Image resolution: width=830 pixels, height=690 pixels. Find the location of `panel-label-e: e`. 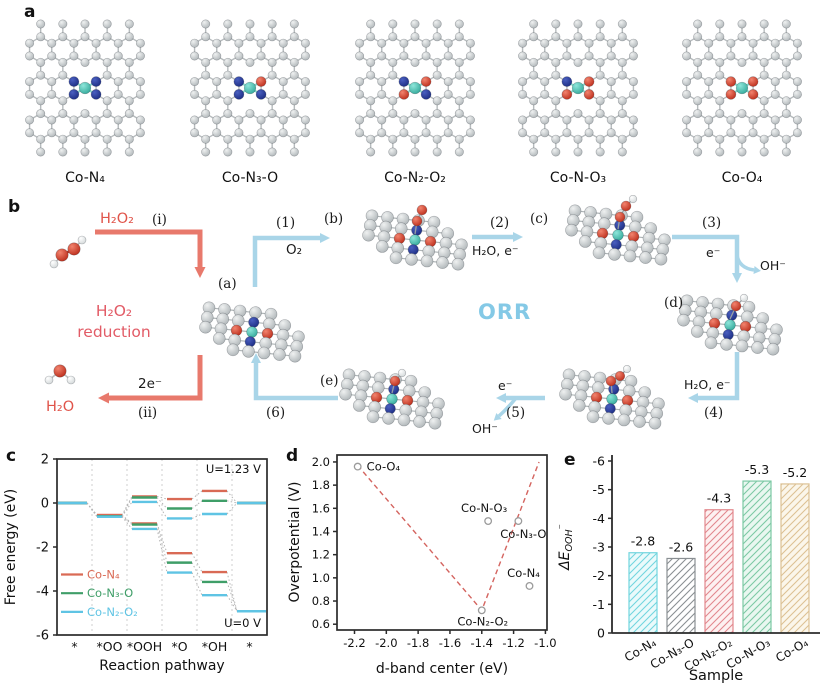

panel-label-e: e is located at coordinates (570, 460).